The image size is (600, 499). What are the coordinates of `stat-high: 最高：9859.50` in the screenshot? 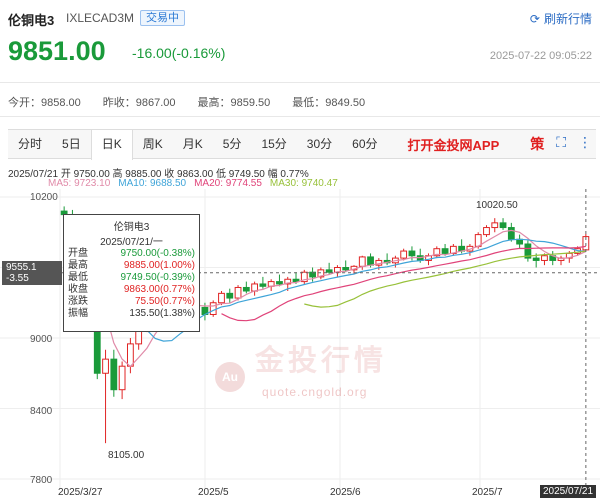 It's located at (234, 103).